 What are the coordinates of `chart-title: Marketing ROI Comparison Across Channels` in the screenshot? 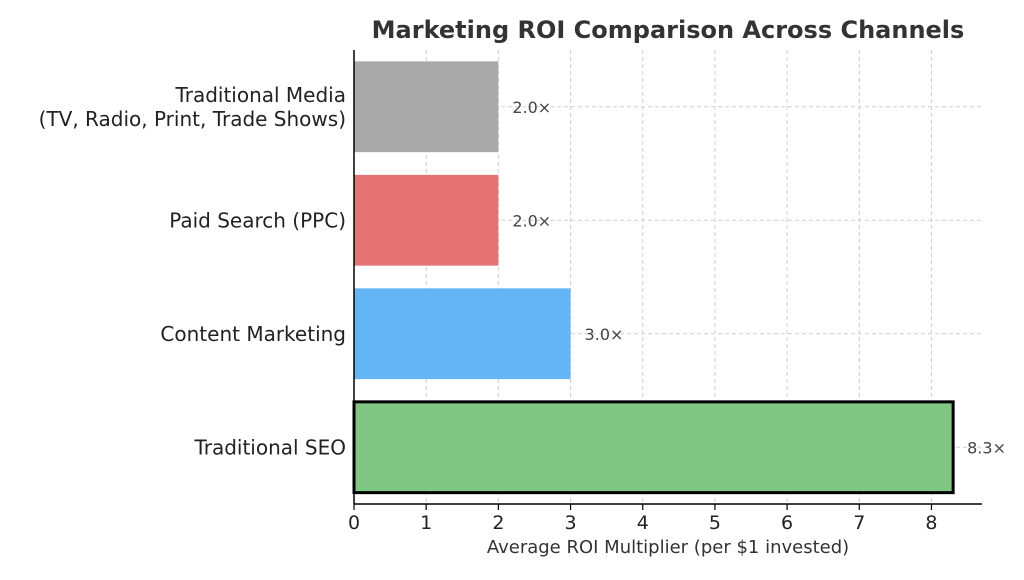 It's located at (668, 30).